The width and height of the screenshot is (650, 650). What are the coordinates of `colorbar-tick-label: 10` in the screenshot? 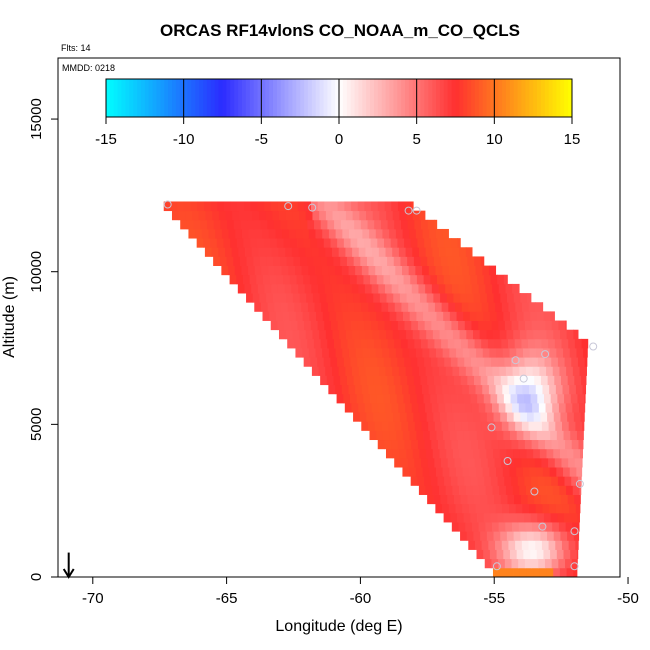 It's located at (494, 139).